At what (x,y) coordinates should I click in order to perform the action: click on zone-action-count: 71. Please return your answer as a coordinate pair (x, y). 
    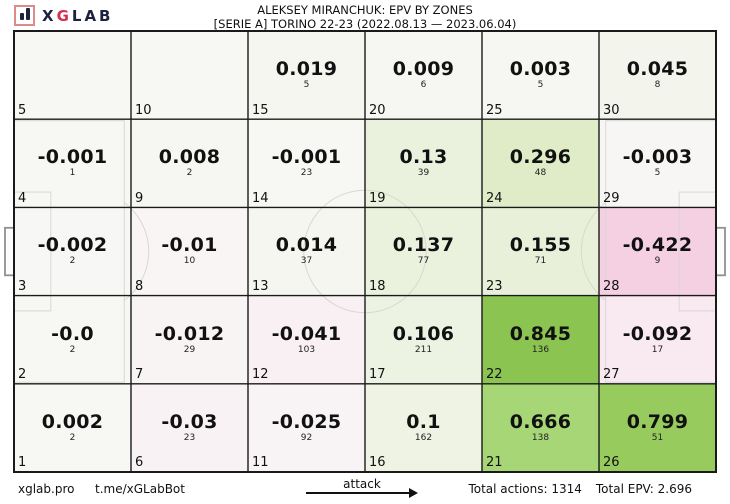
    Looking at the image, I should click on (540, 261).